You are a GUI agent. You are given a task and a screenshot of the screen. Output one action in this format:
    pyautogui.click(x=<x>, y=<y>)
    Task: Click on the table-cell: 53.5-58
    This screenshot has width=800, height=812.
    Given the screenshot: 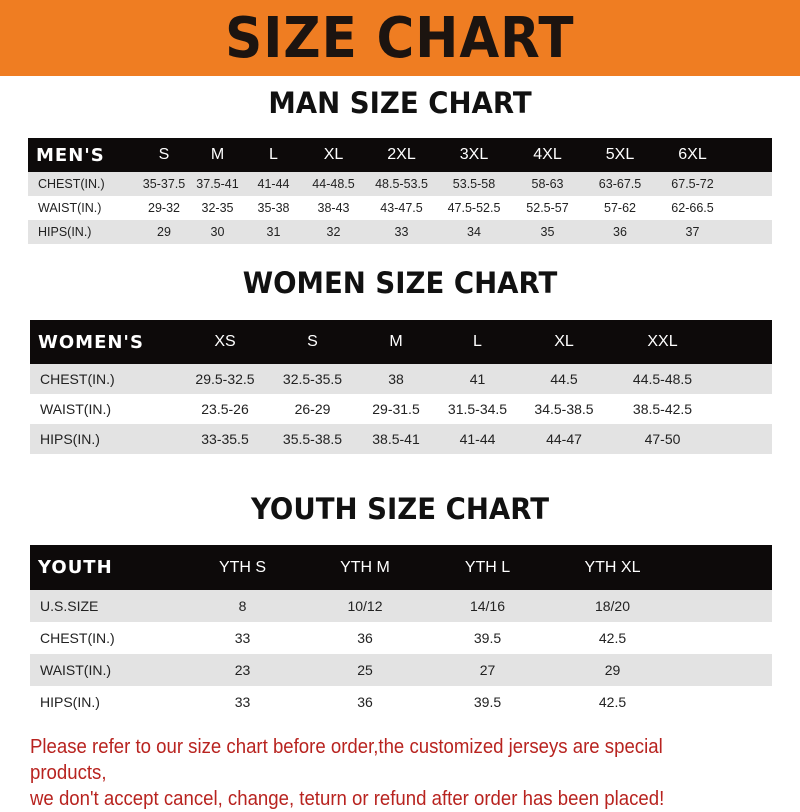 What is the action you would take?
    pyautogui.click(x=474, y=184)
    